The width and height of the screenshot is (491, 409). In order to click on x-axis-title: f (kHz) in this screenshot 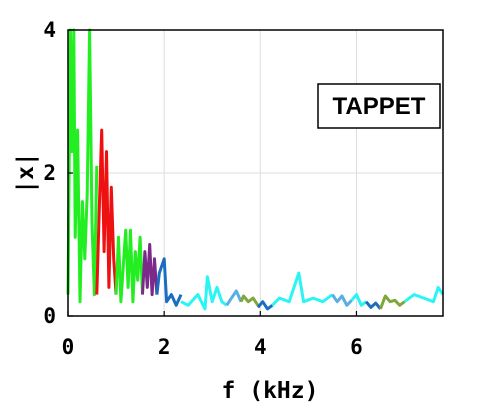, I will do `click(270, 391)`.